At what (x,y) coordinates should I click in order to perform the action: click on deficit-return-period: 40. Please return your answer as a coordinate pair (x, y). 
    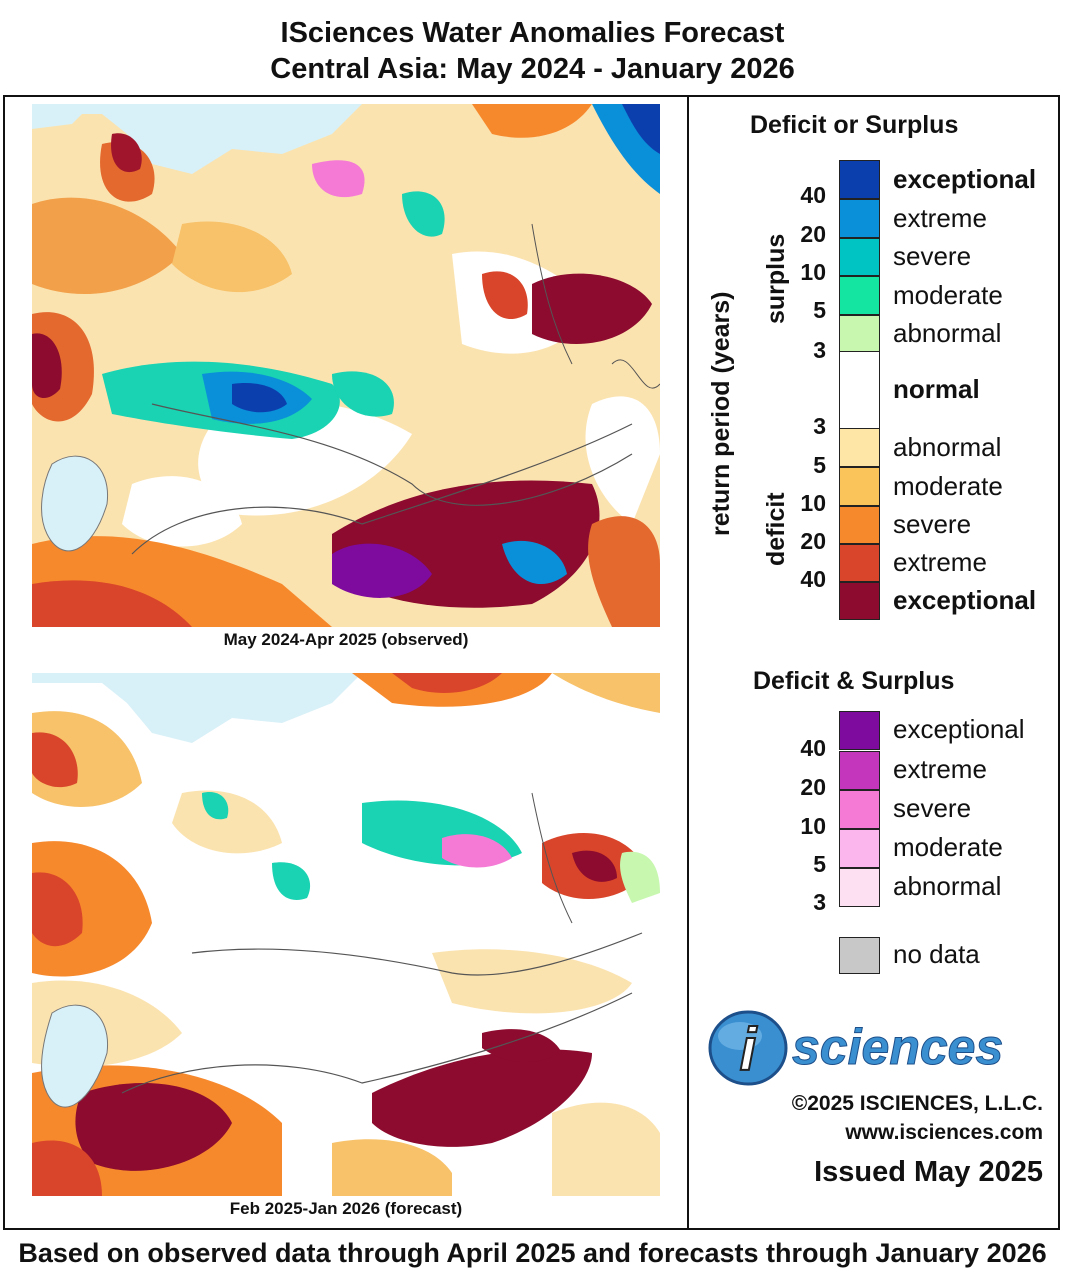
    Looking at the image, I should click on (813, 579).